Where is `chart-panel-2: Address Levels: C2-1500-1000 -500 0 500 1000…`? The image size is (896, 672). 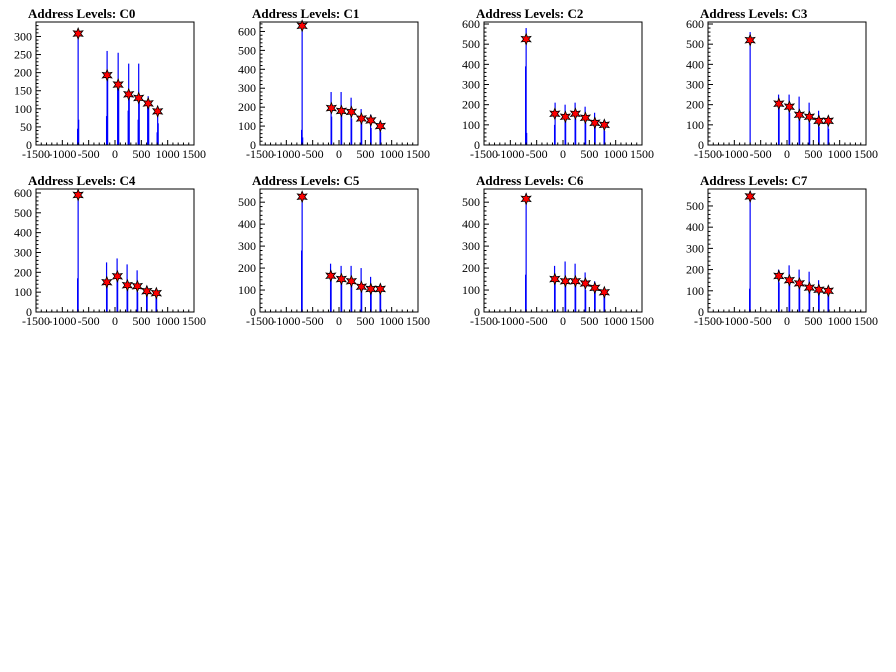 chart-panel-2: Address Levels: C2-1500-1000 -500 0 500 1000… is located at coordinates (558, 83).